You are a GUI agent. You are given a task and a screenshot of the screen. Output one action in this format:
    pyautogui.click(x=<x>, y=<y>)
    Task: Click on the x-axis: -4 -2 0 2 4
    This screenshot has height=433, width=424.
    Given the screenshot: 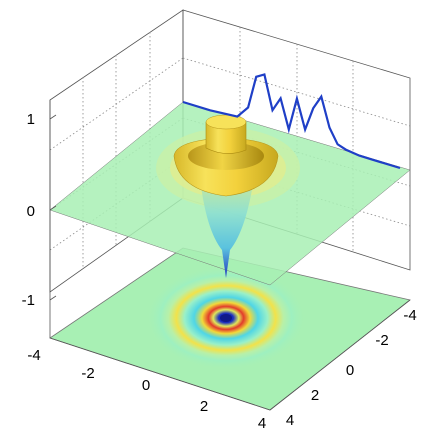 What is the action you would take?
    pyautogui.click(x=149, y=384)
    